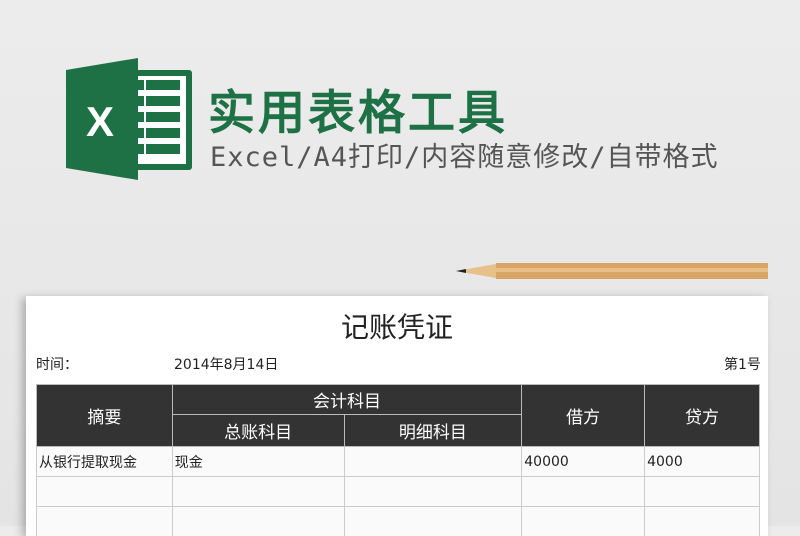 This screenshot has height=536, width=800. I want to click on pencil-image, so click(612, 271).